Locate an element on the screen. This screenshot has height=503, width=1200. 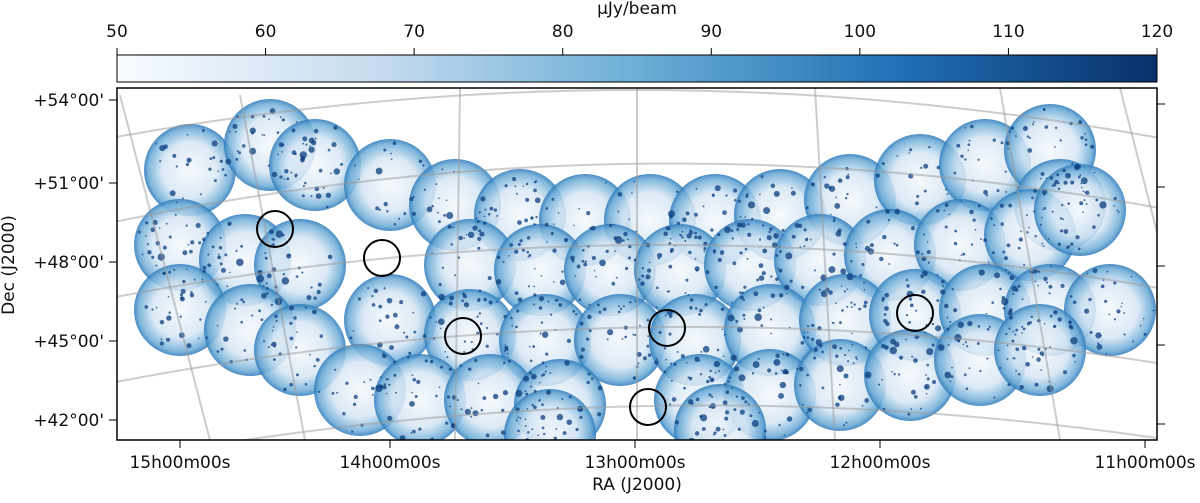
pointing is located at coordinates (180, 310).